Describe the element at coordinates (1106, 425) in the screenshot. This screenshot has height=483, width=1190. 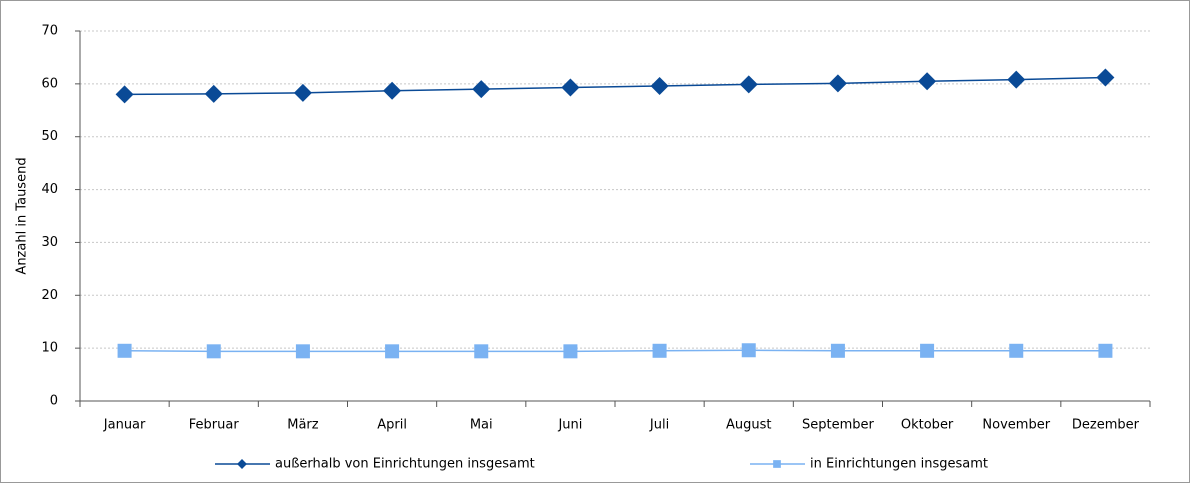
I see `x-tick-label: Dezember` at that location.